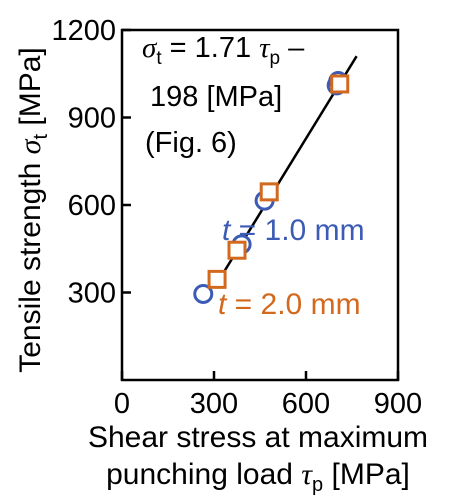 Image resolution: width=474 pixels, height=501 pixels. What do you see at coordinates (41, 137) in the screenshot?
I see `y-axis-label-subscript: t` at bounding box center [41, 137].